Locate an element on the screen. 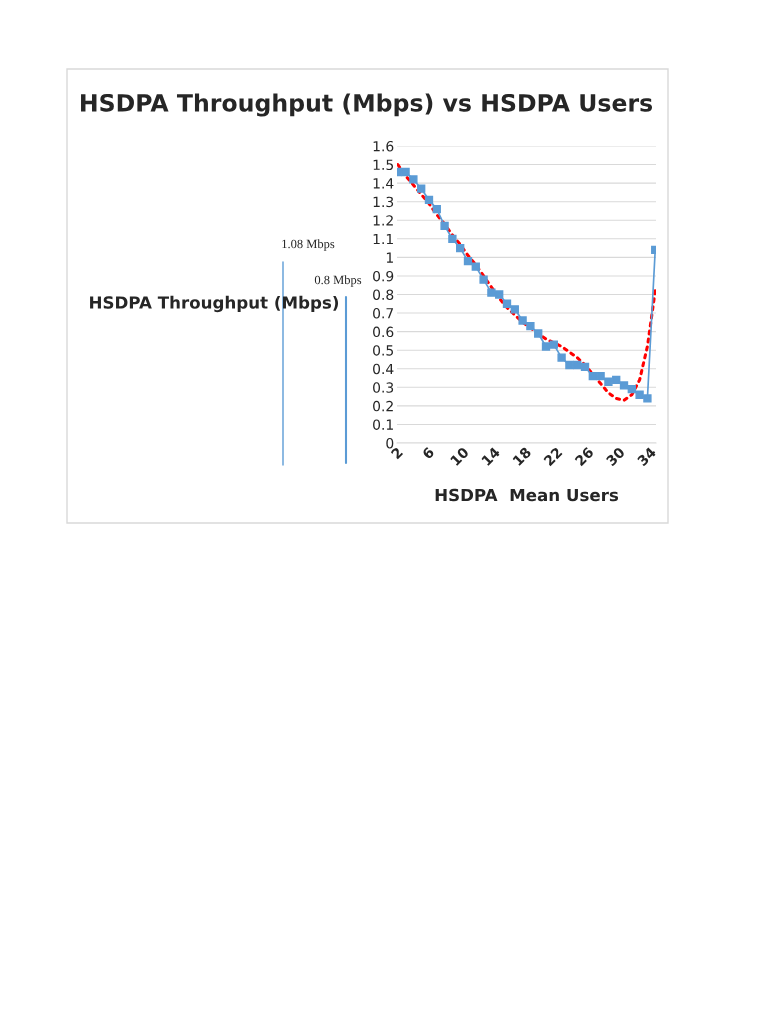 The width and height of the screenshot is (768, 1024). y-tick-label: 0.3 is located at coordinates (383, 387).